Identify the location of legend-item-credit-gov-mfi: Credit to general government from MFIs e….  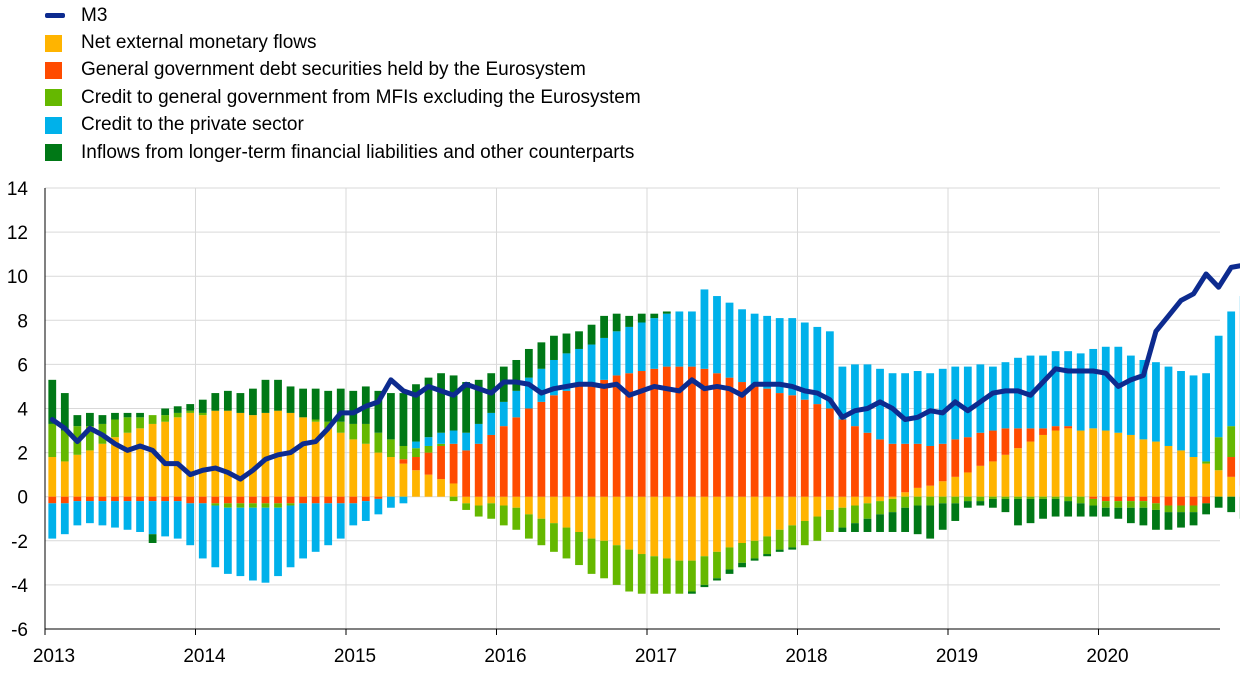
(343, 97).